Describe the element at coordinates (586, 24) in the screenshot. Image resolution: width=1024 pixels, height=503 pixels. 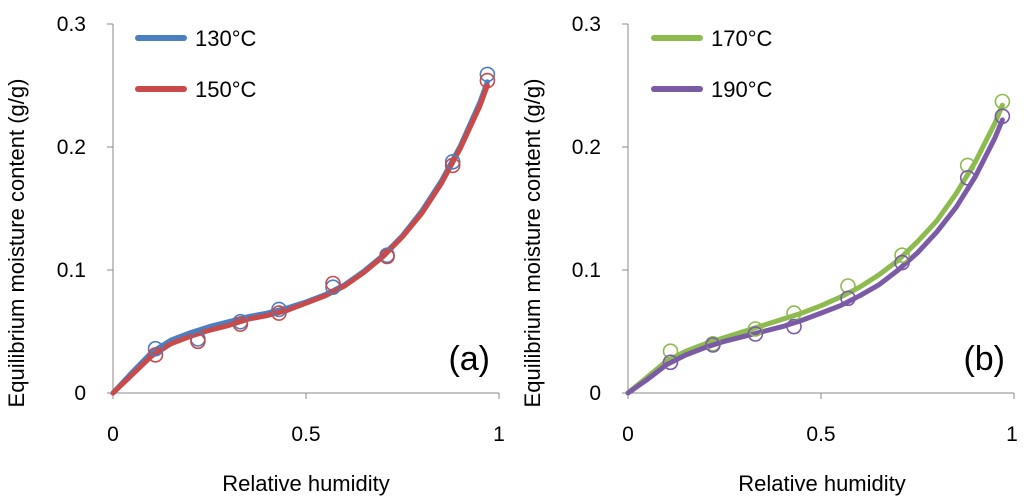
I see `y-tick-label-b-3: 0.3` at that location.